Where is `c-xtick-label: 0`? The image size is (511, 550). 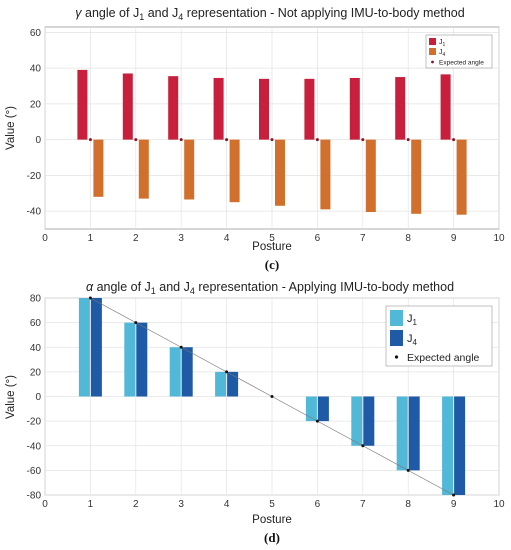
c-xtick-label: 0 is located at coordinates (45, 238).